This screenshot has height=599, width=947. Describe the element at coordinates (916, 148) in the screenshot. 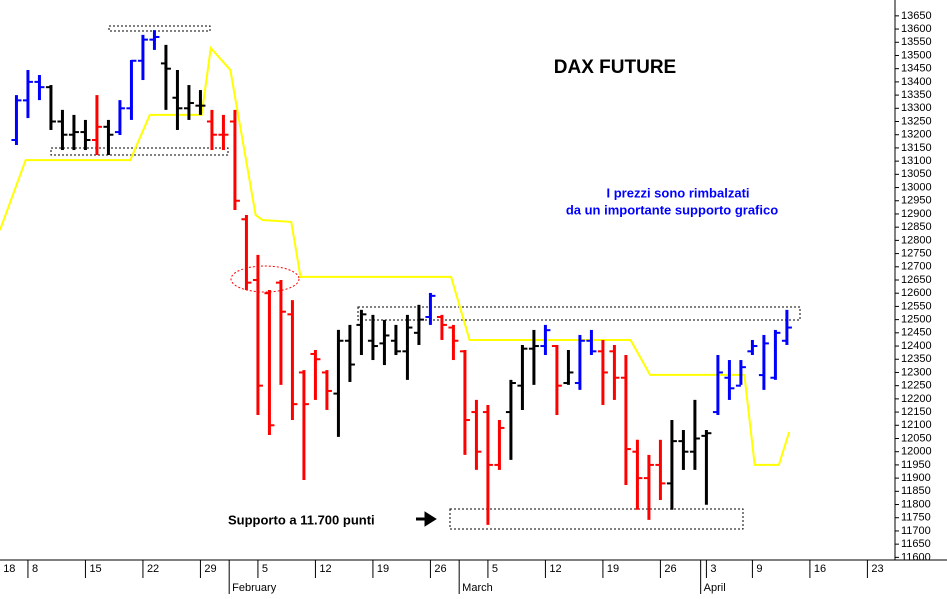

I see `y-tick-label: 13150` at that location.